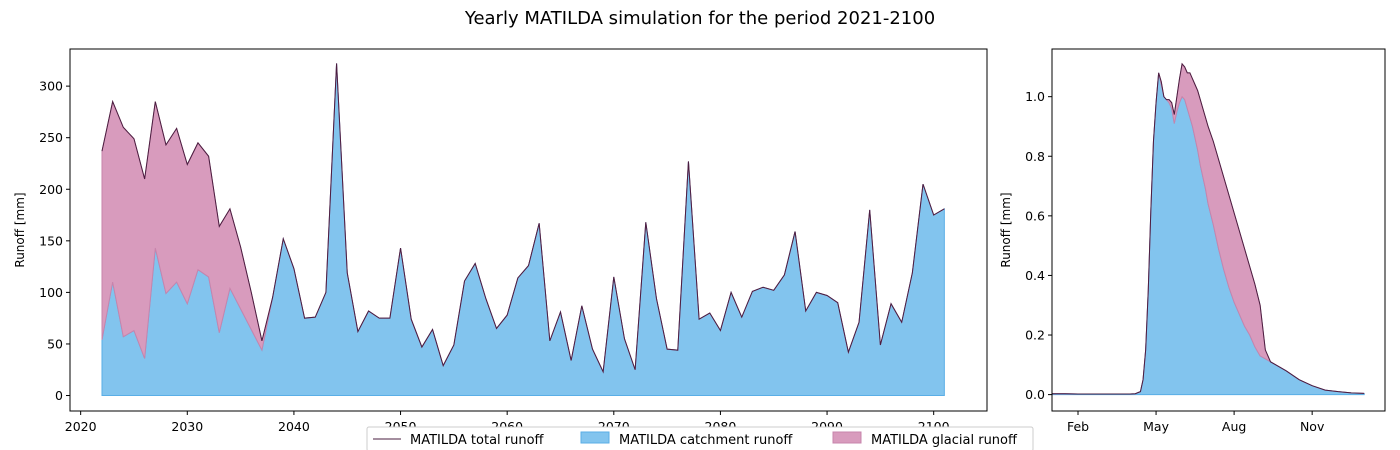 The width and height of the screenshot is (1400, 450). Describe the element at coordinates (1035, 275) in the screenshot. I see `right-ytick-label: 0.4` at that location.